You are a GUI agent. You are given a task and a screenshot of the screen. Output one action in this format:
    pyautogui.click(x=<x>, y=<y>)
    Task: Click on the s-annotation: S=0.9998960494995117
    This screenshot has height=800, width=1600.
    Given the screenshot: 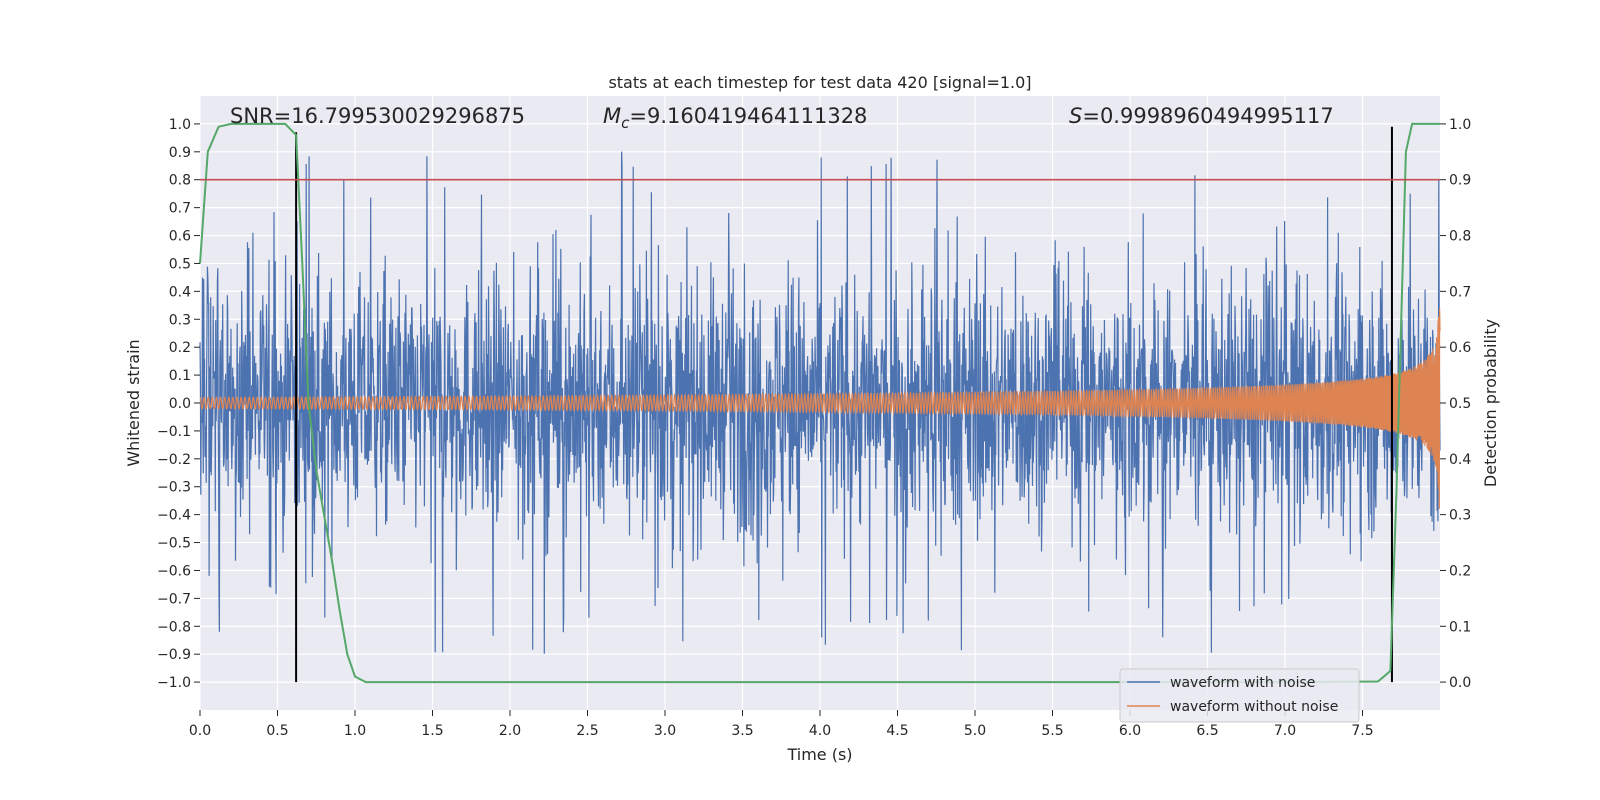 What is the action you would take?
    pyautogui.click(x=1201, y=116)
    